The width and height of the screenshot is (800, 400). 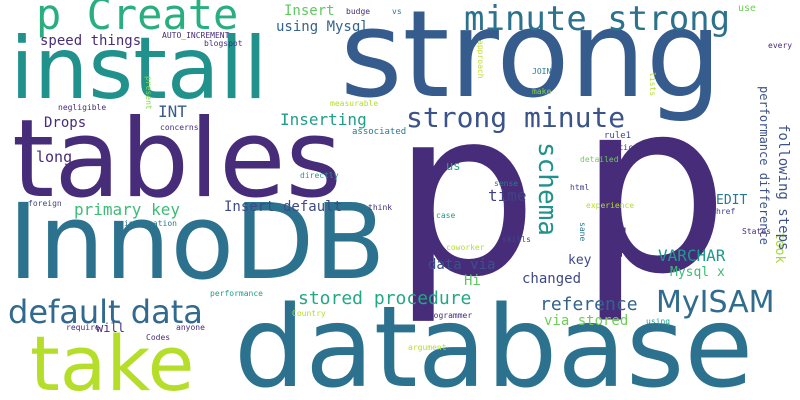 I want to click on word-long: long, so click(x=54, y=157).